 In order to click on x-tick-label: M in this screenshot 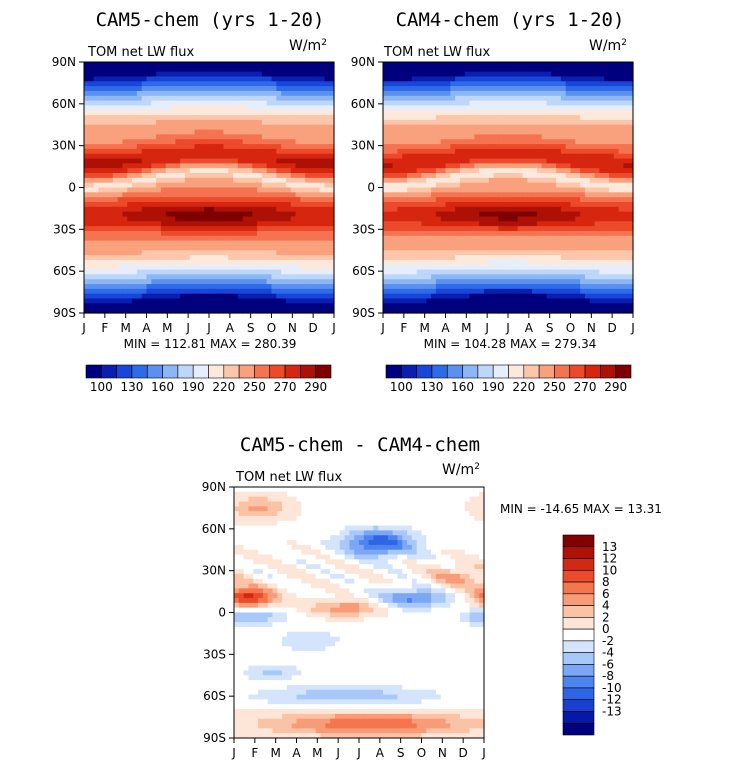, I will do `click(125, 328)`.